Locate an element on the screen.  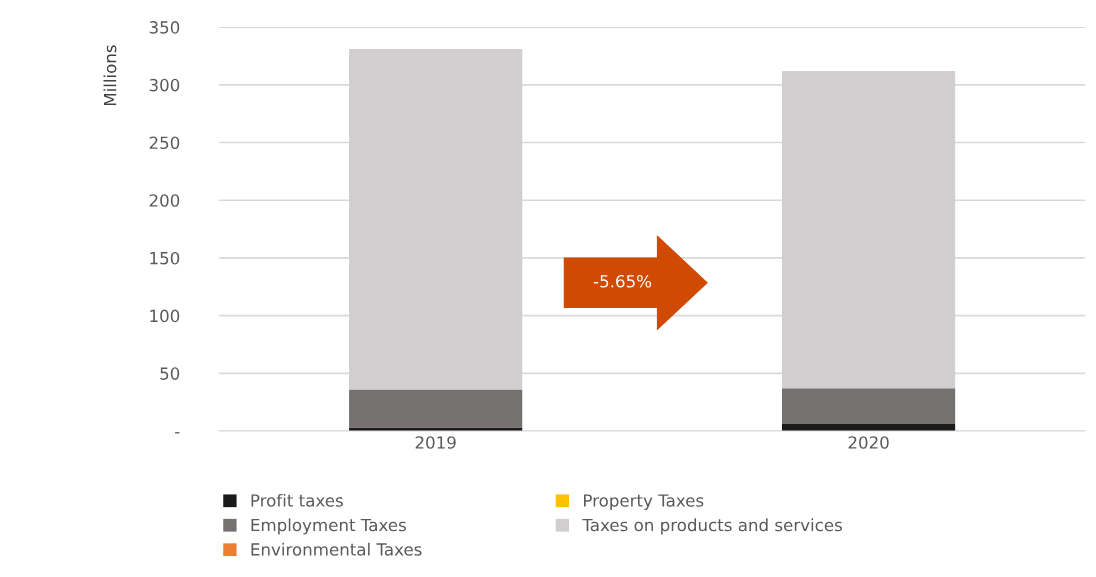
annotation: -5.65% is located at coordinates (622, 281).